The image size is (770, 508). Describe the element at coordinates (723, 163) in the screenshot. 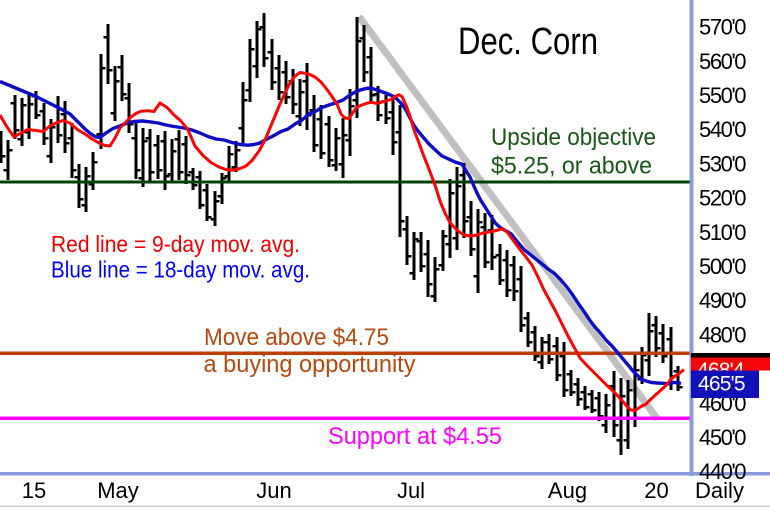

I see `svg-text: 530'0` at that location.